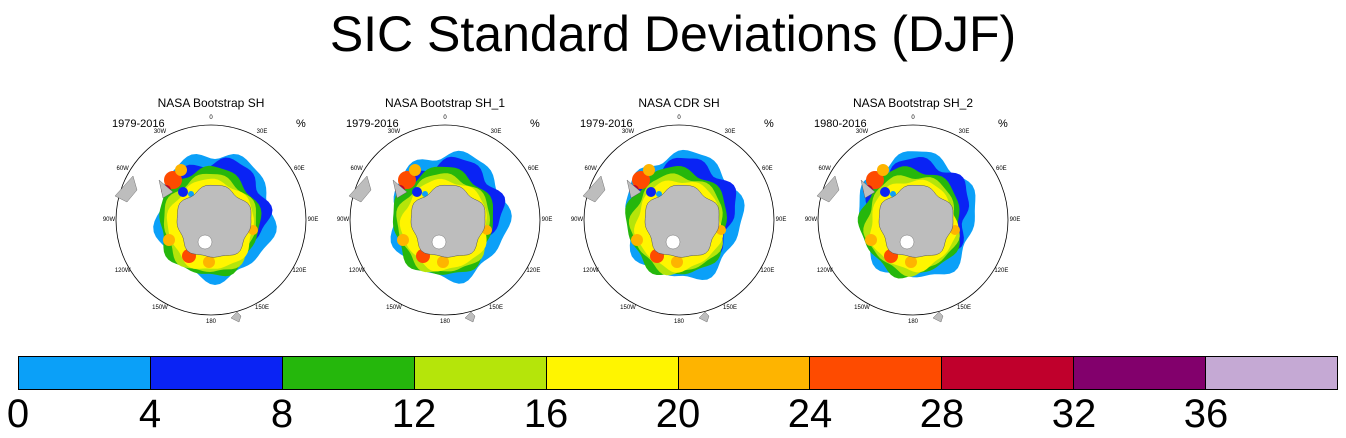 The width and height of the screenshot is (1346, 438). Describe the element at coordinates (1206, 414) in the screenshot. I see `colorbar-tick-label: 36` at that location.